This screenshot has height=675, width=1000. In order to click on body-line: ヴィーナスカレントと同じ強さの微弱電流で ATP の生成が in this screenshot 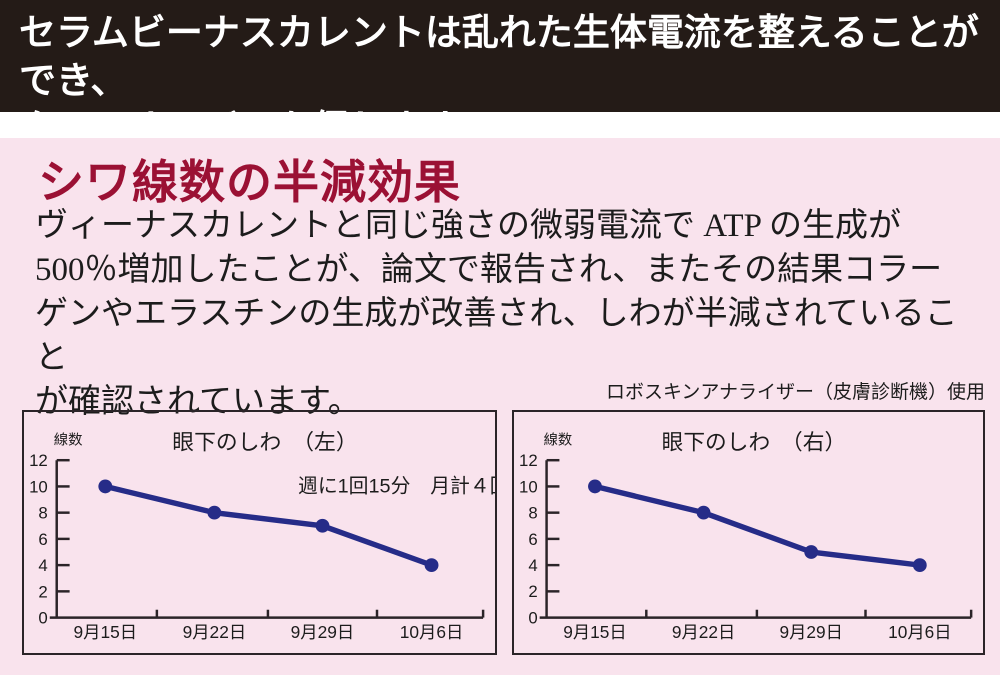, I will do `click(468, 226)`.